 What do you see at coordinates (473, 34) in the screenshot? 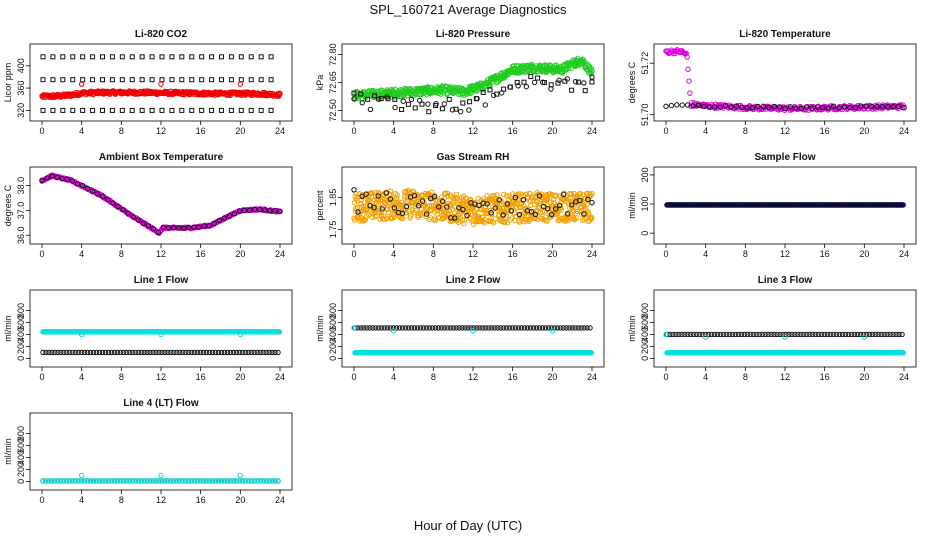
I see `panel-title: Li-820 Pressure` at bounding box center [473, 34].